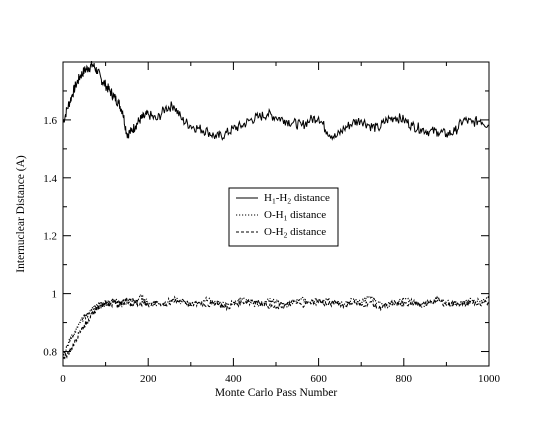 This screenshot has height=425, width=550. I want to click on y-tick-label: 1.6, so click(50, 121).